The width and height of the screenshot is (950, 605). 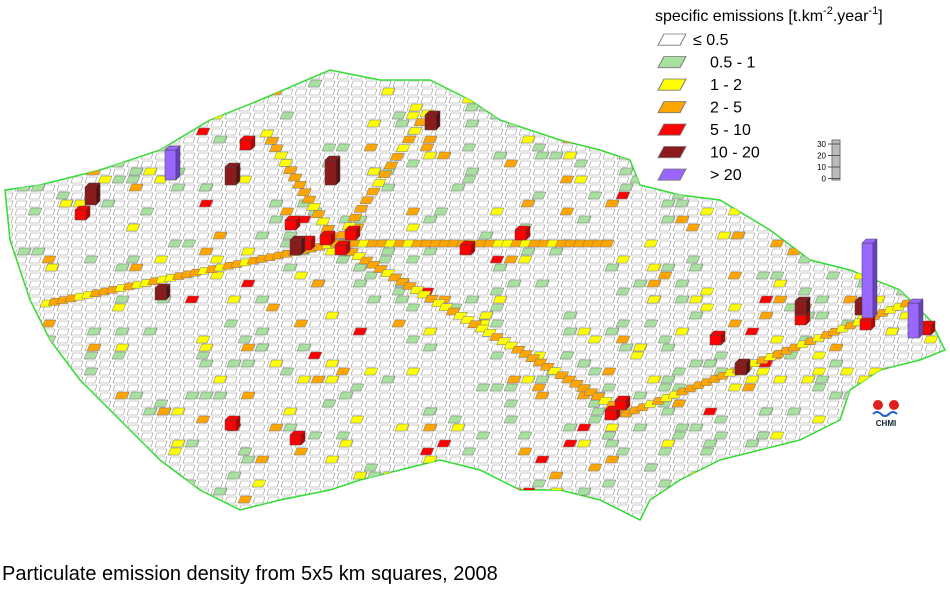 I want to click on bar-side, so click(x=921, y=318).